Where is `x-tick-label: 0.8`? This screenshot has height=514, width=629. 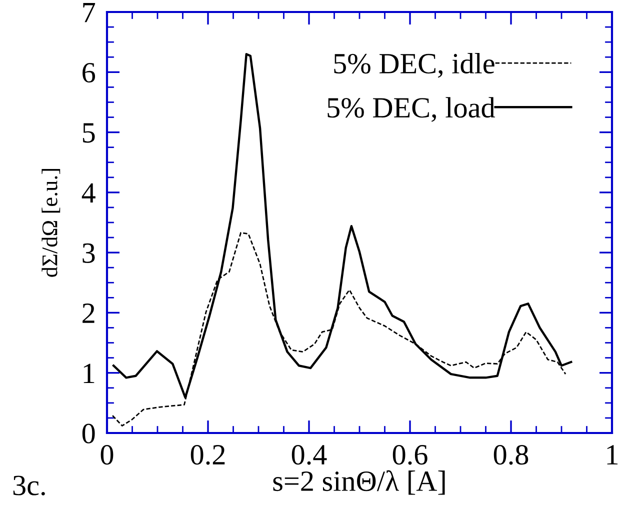 x-tick-label: 0.8 is located at coordinates (511, 454).